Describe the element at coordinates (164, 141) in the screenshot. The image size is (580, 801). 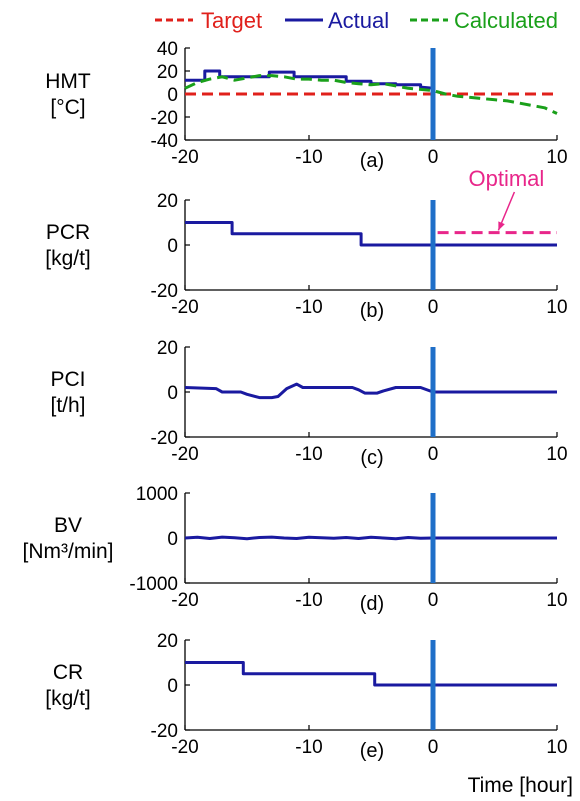
I see `y-tick-label: -40` at that location.